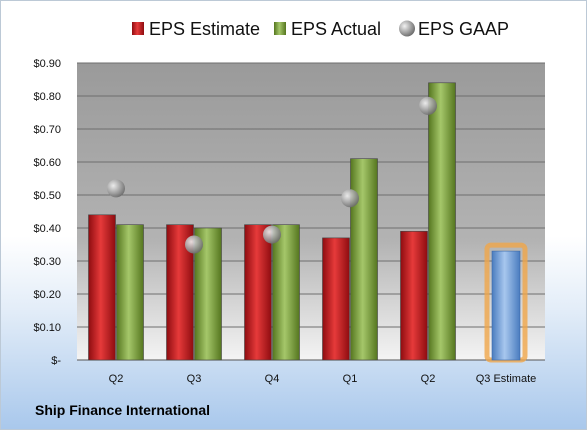 The height and width of the screenshot is (430, 587). What do you see at coordinates (138, 28) in the screenshot?
I see `legend-eps-estimate-swatch` at bounding box center [138, 28].